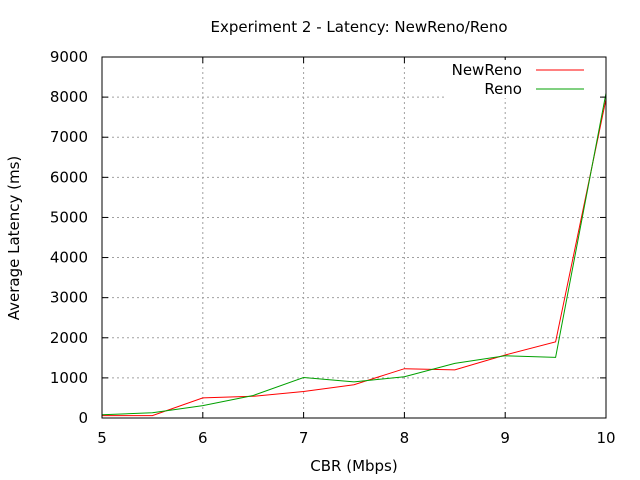  Describe the element at coordinates (69, 378) in the screenshot. I see `y-tick-label: 1000` at that location.